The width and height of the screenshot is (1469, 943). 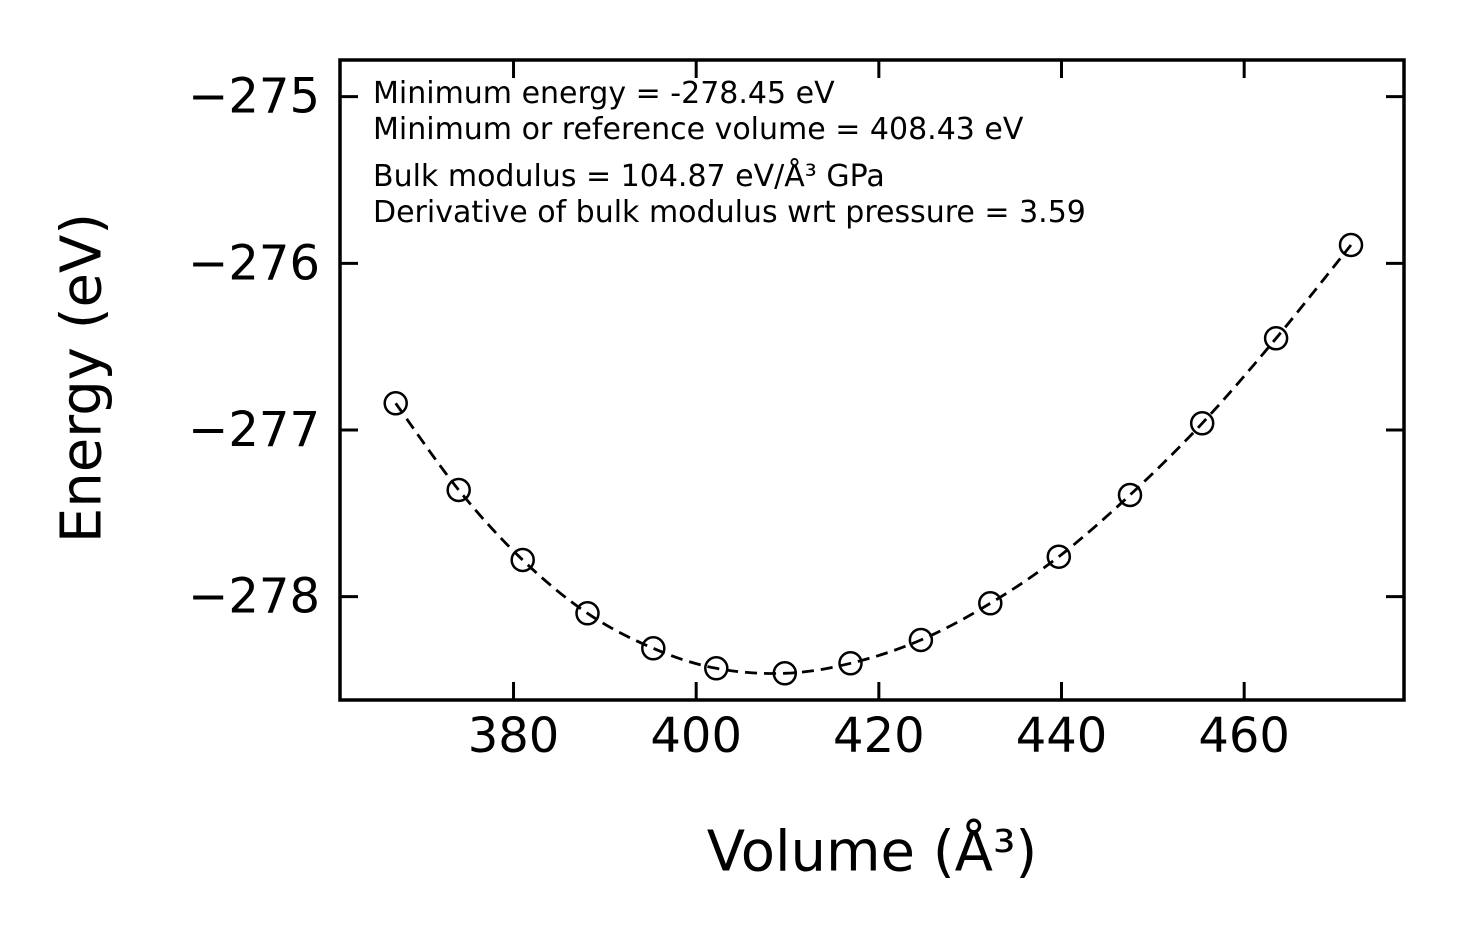 What do you see at coordinates (254, 263) in the screenshot?
I see `y-tick-label: −276` at bounding box center [254, 263].